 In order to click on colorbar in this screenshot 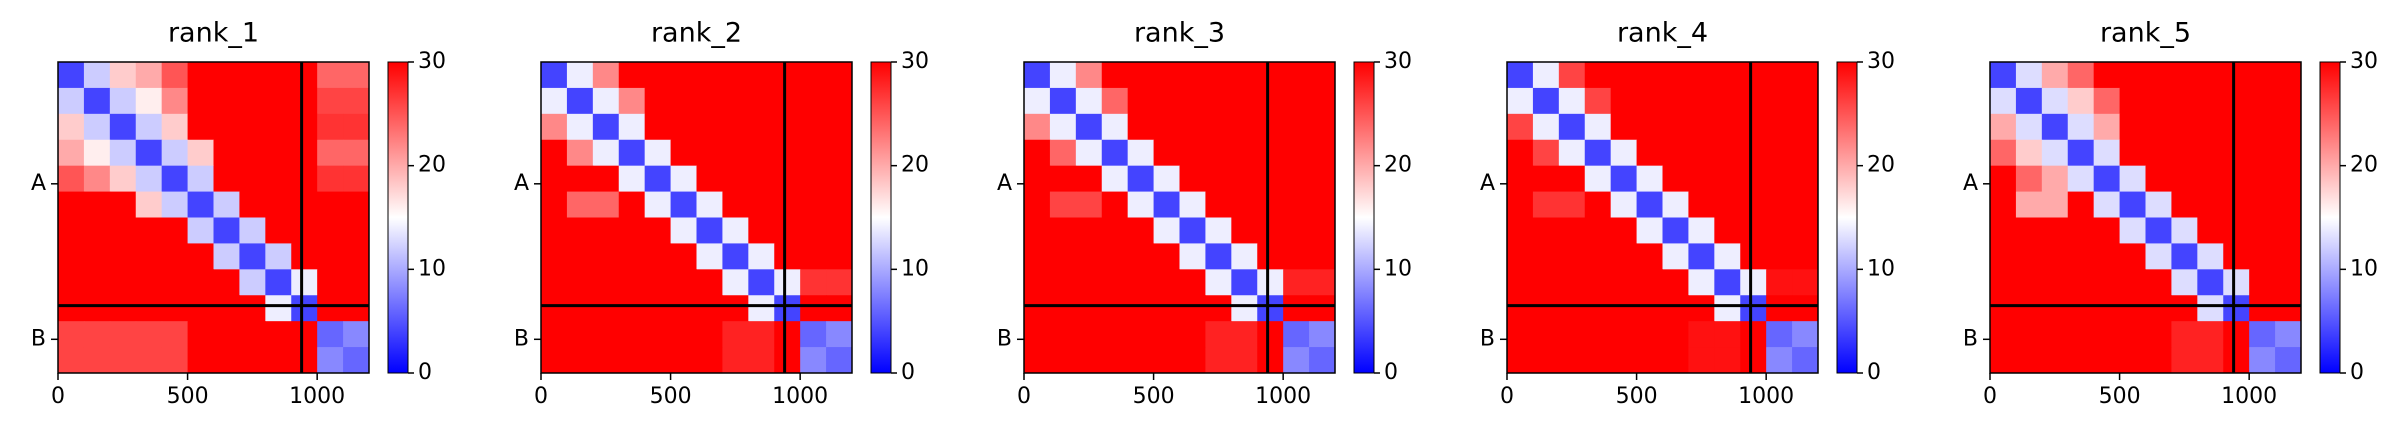, I will do `click(1847, 217)`.